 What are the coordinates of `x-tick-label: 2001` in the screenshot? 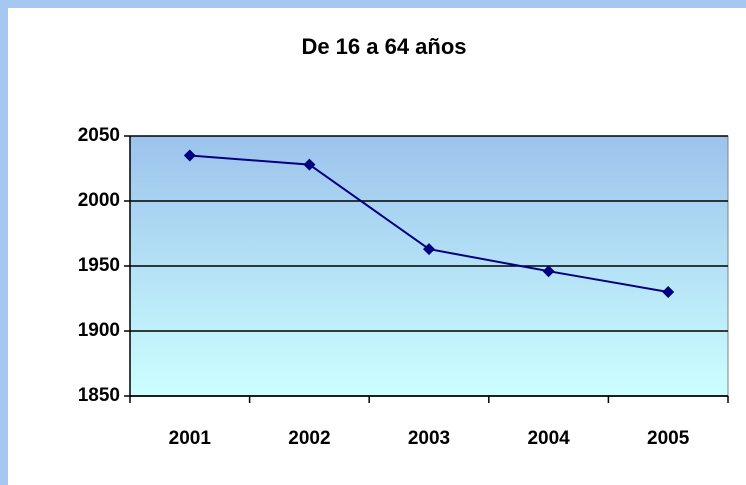 It's located at (190, 438).